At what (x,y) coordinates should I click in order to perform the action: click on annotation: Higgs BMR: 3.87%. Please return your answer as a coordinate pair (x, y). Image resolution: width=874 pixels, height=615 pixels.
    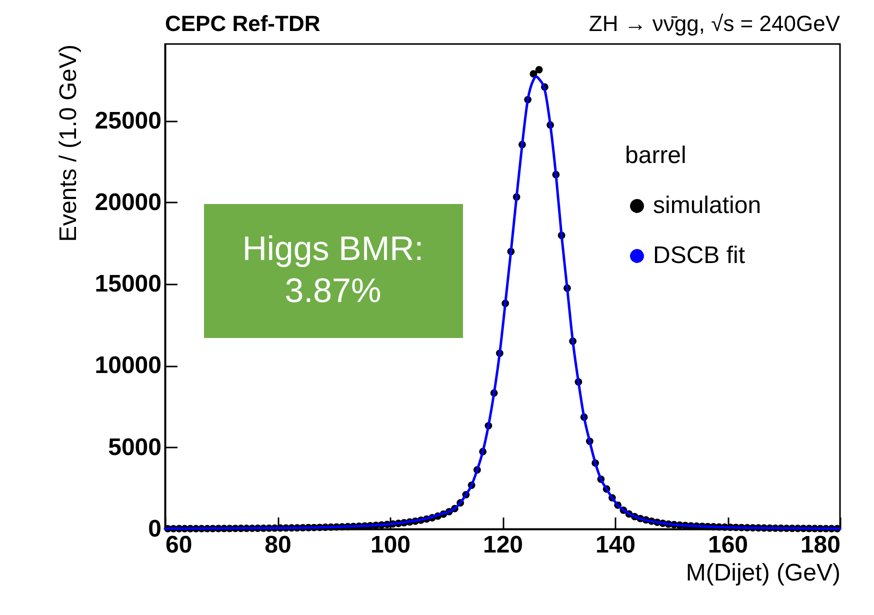
    Looking at the image, I should click on (333, 270).